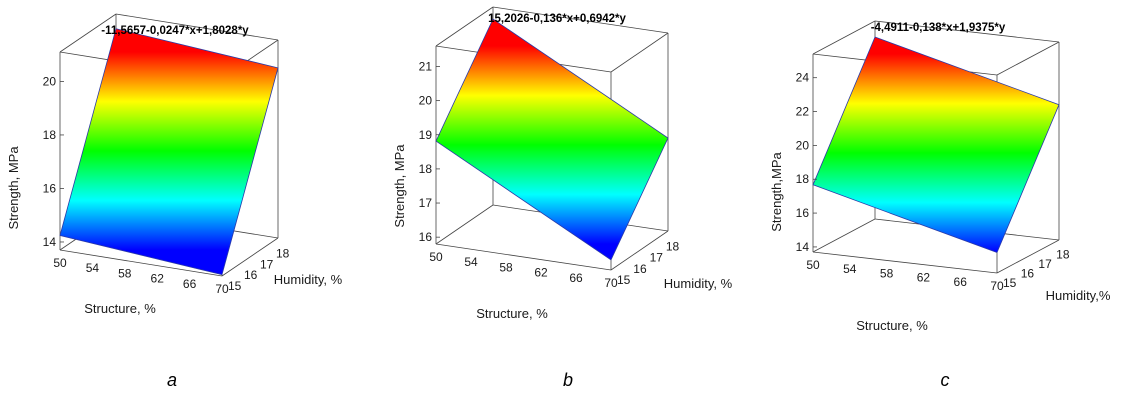 The height and width of the screenshot is (394, 1121). What do you see at coordinates (803, 112) in the screenshot?
I see `z-tick-label: 22` at bounding box center [803, 112].